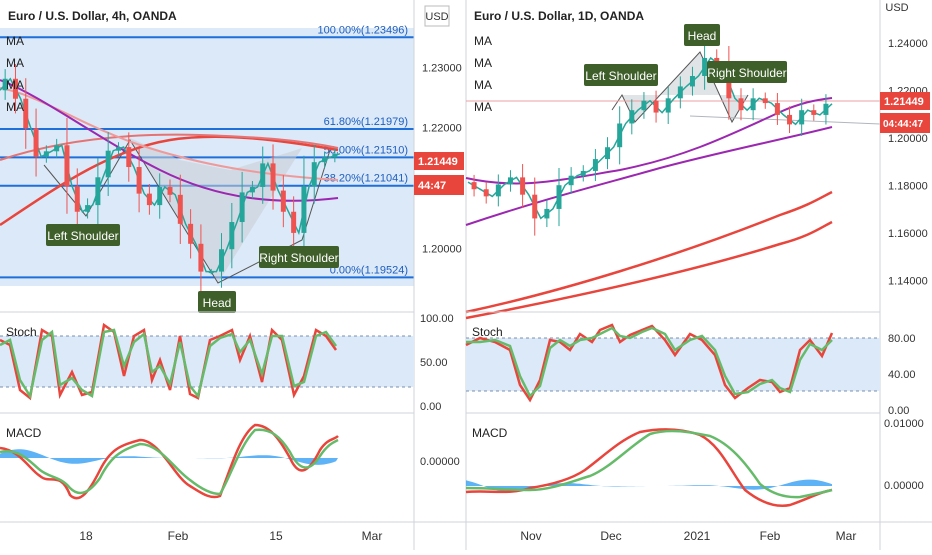 This screenshot has width=932, height=555. I want to click on left-shoulder-callout: Left Shoulder, so click(621, 75).